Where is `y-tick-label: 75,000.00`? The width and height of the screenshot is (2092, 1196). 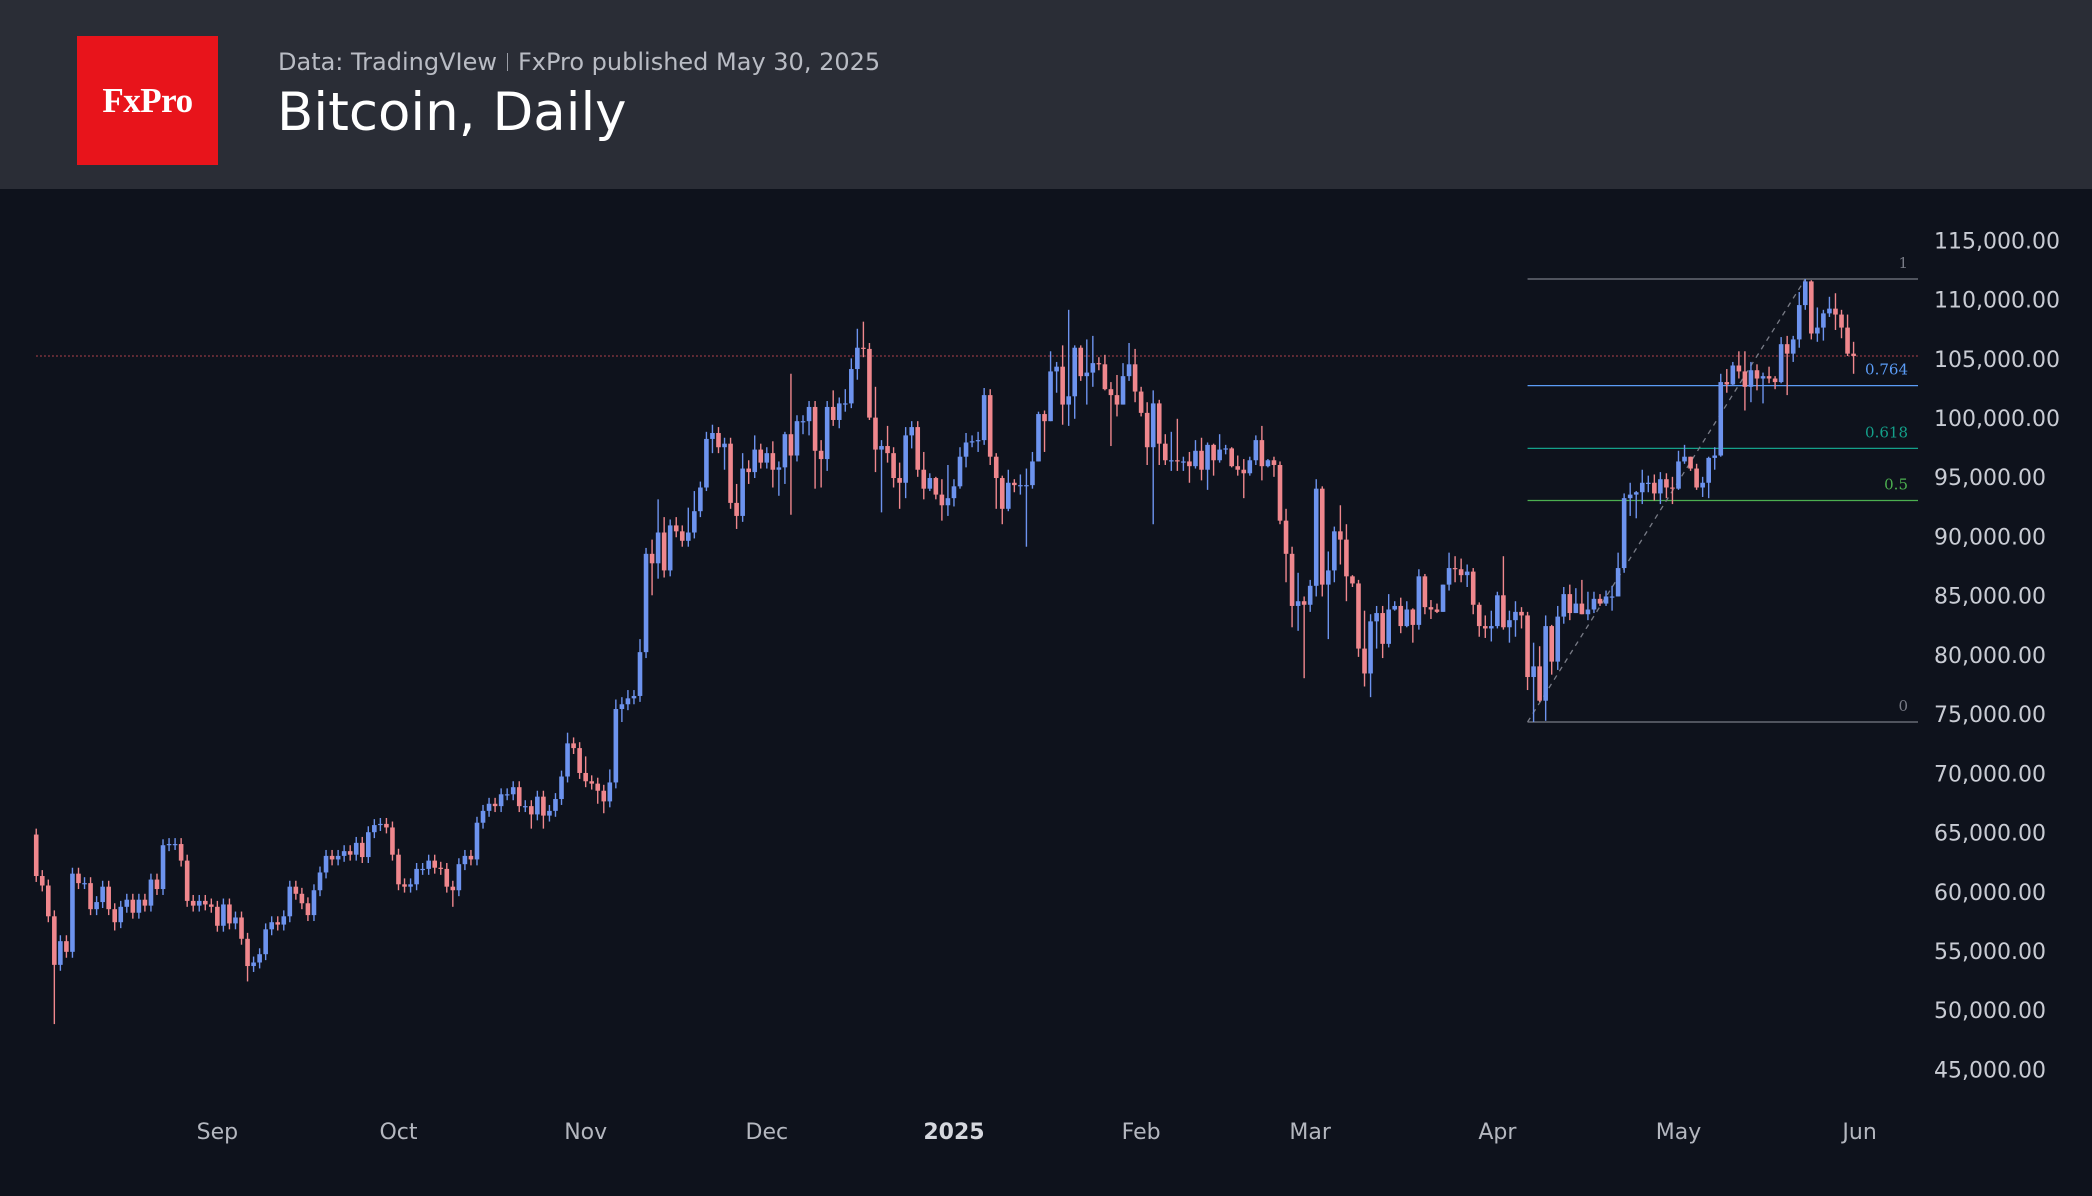 y-tick-label: 75,000.00 is located at coordinates (1990, 715).